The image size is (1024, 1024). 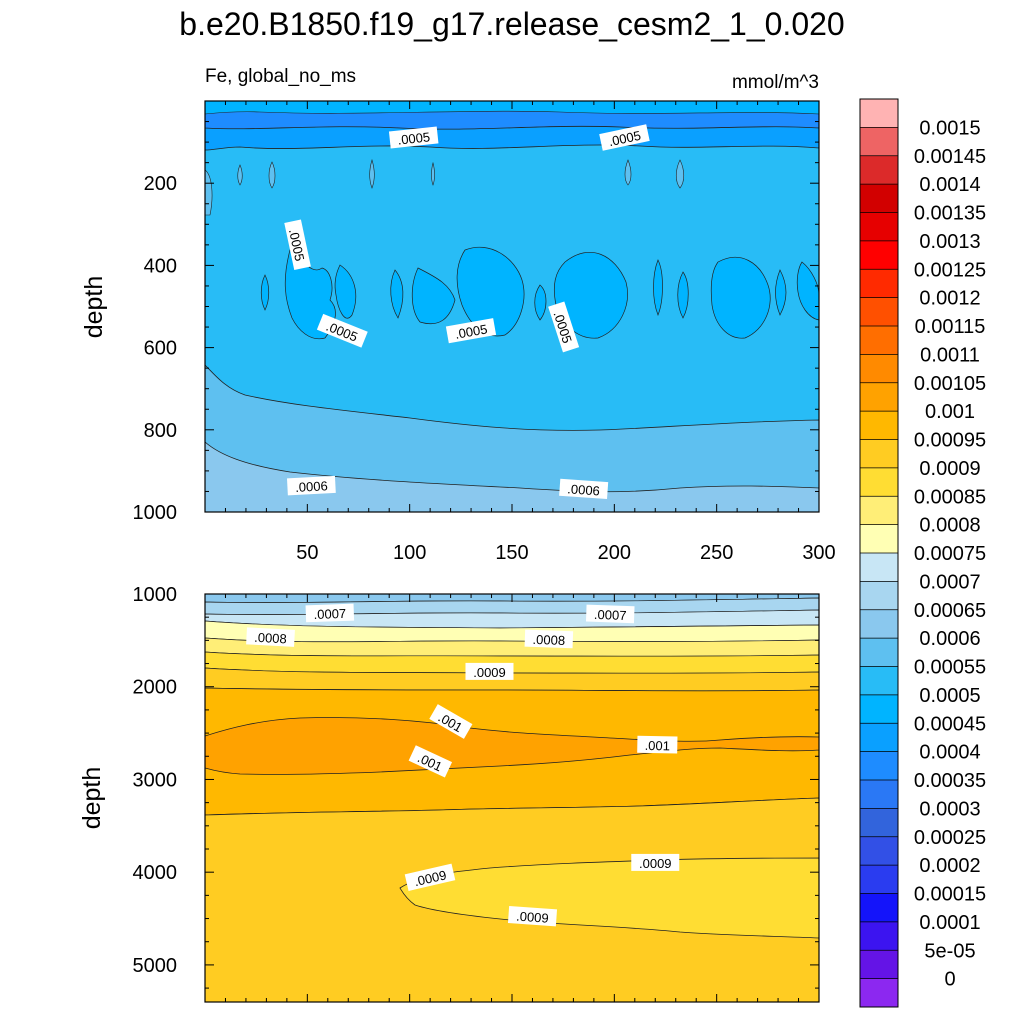 What do you see at coordinates (155, 513) in the screenshot?
I see `y-tick-label: 1000` at bounding box center [155, 513].